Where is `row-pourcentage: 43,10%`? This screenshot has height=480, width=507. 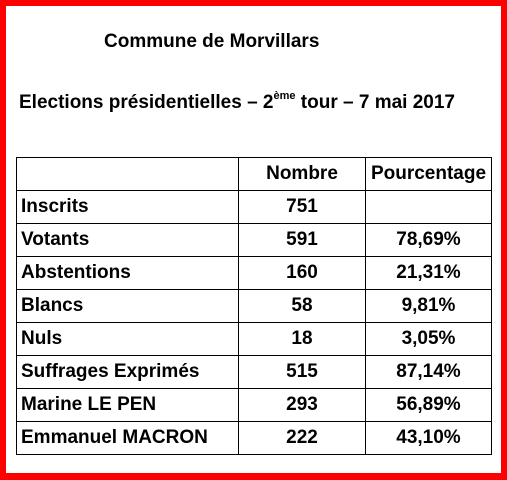 row-pourcentage: 43,10% is located at coordinates (428, 438).